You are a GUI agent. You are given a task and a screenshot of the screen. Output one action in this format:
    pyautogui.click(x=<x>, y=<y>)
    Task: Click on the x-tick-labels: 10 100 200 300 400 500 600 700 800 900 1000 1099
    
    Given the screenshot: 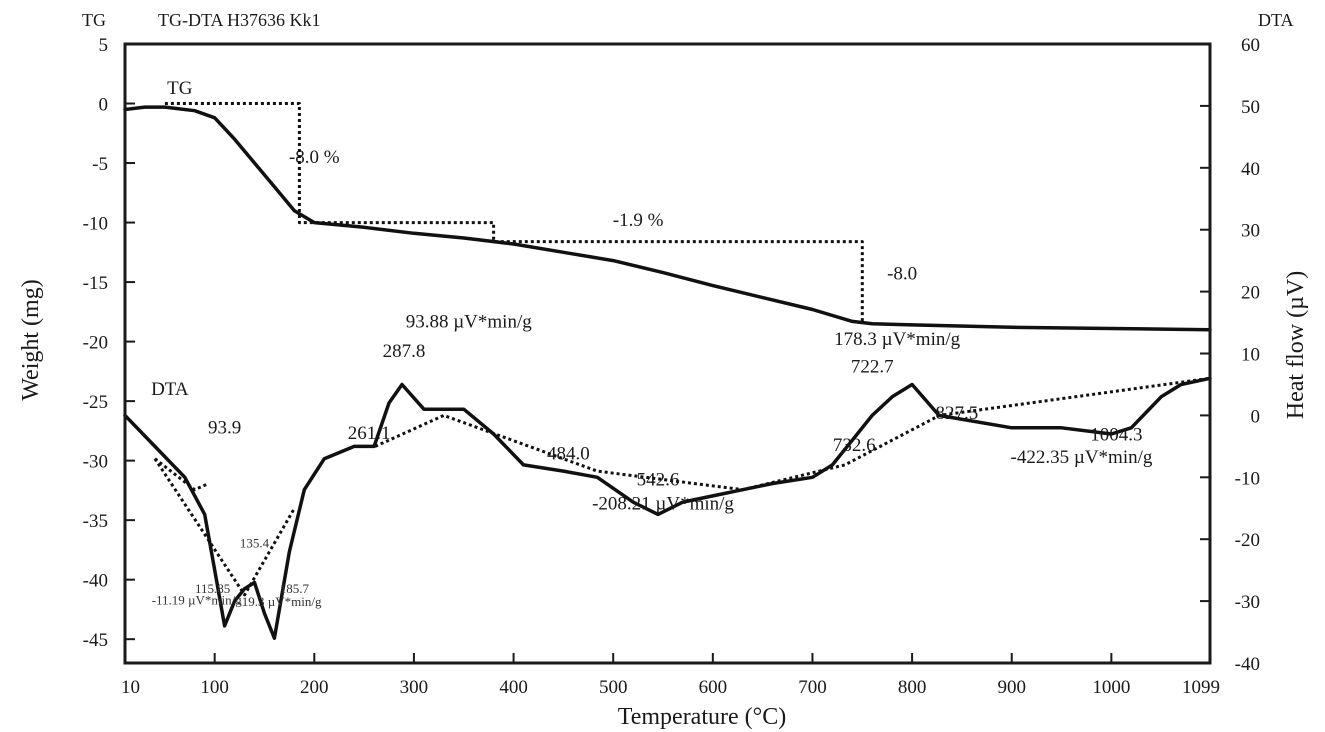 What is the action you would take?
    pyautogui.click(x=670, y=687)
    